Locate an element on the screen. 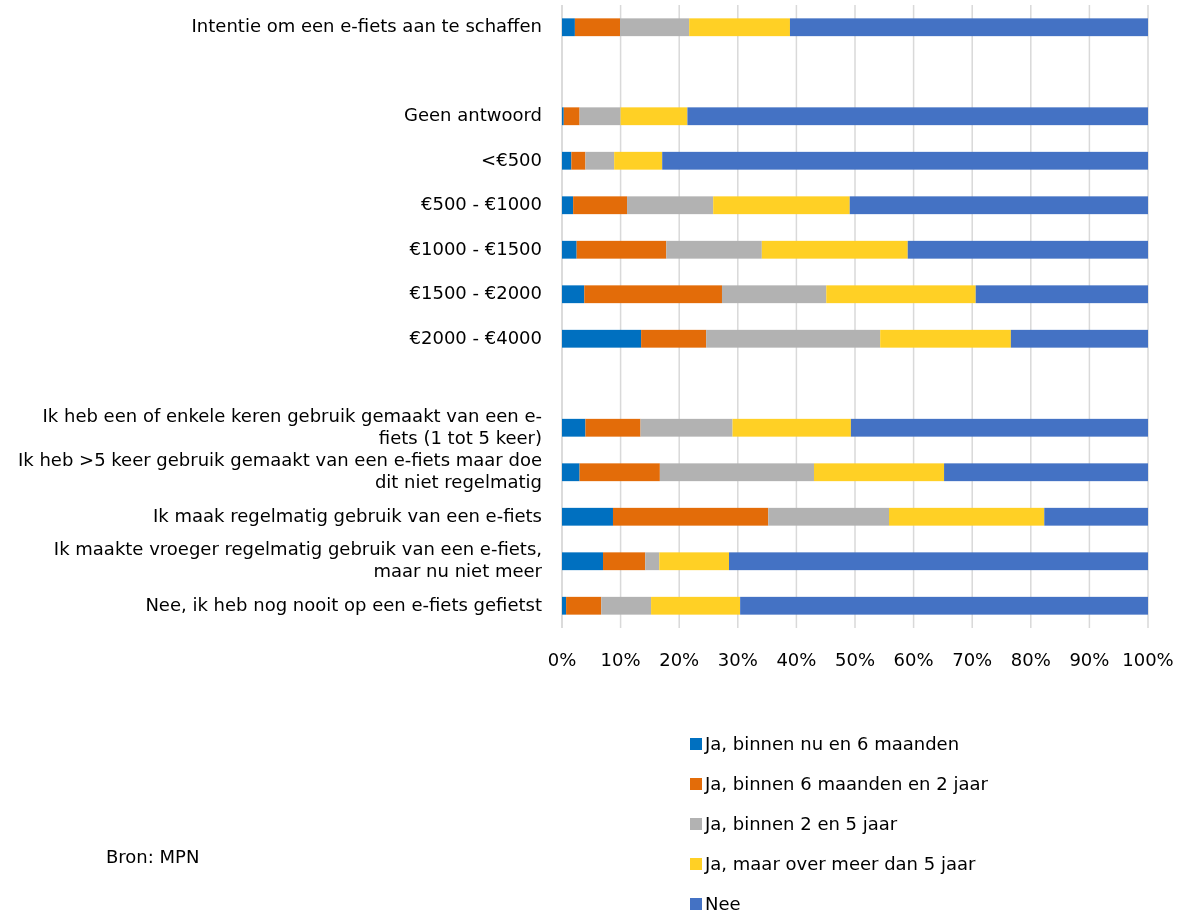 Image resolution: width=1196 pixels, height=915 pixels. y-tick-label: Ik heb een of enkele keren gebruik gemaakt van een e-fiets (1 tot 5 keer) is located at coordinates (292, 426).